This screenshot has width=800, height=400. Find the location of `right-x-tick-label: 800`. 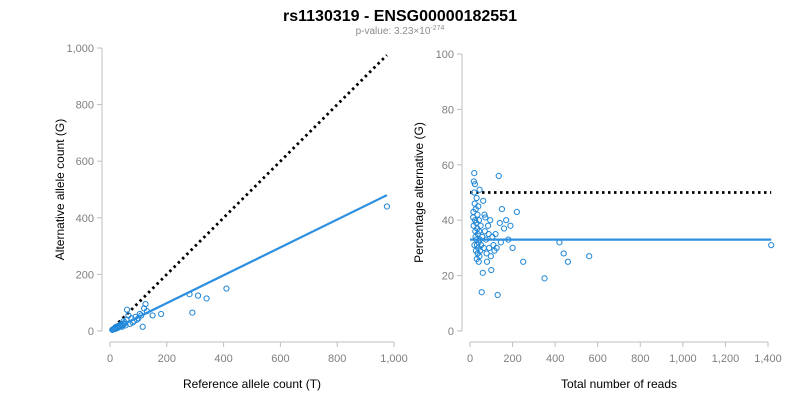

right-x-tick-label: 800 is located at coordinates (640, 359).